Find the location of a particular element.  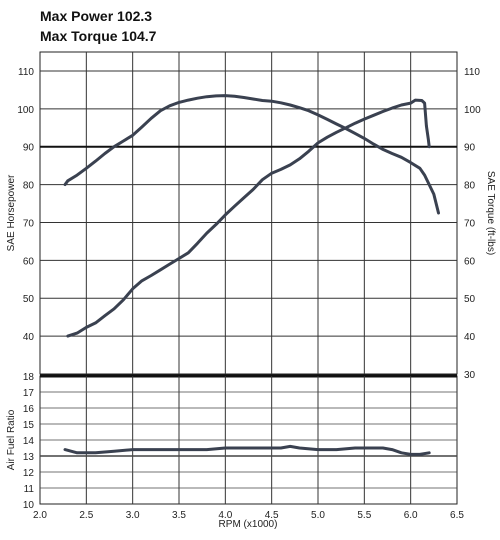

x-axis-title: RPM (x1000) is located at coordinates (248, 524).